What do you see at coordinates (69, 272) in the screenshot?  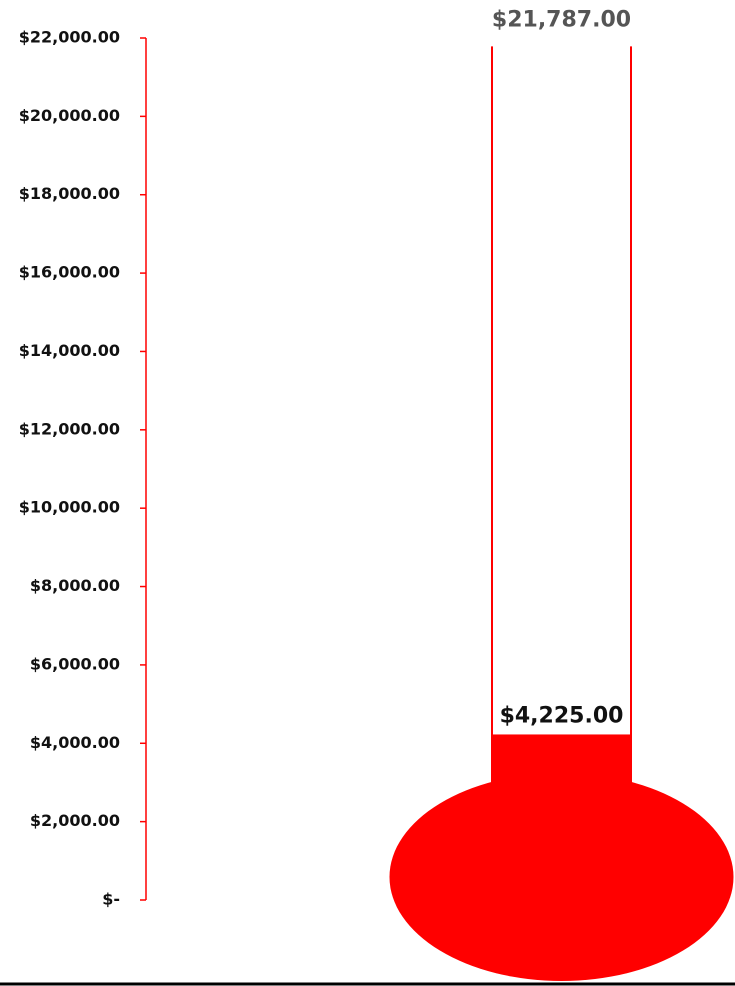 I see `y-tick-label: $16,000.00` at bounding box center [69, 272].